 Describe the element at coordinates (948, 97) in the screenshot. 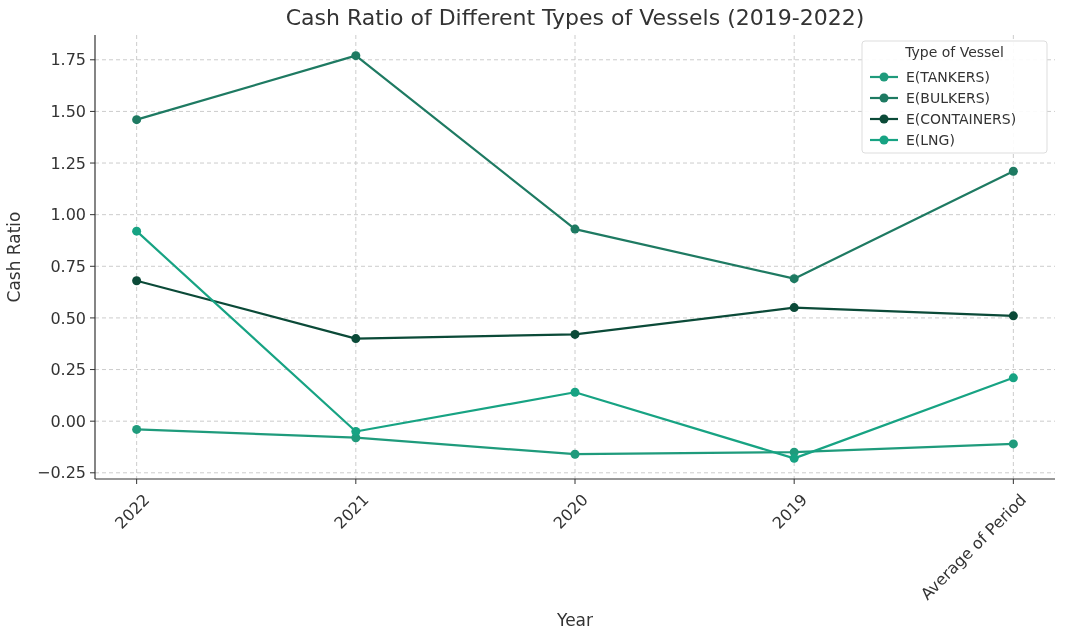

I see `legend-label: E(BULKERS)` at that location.